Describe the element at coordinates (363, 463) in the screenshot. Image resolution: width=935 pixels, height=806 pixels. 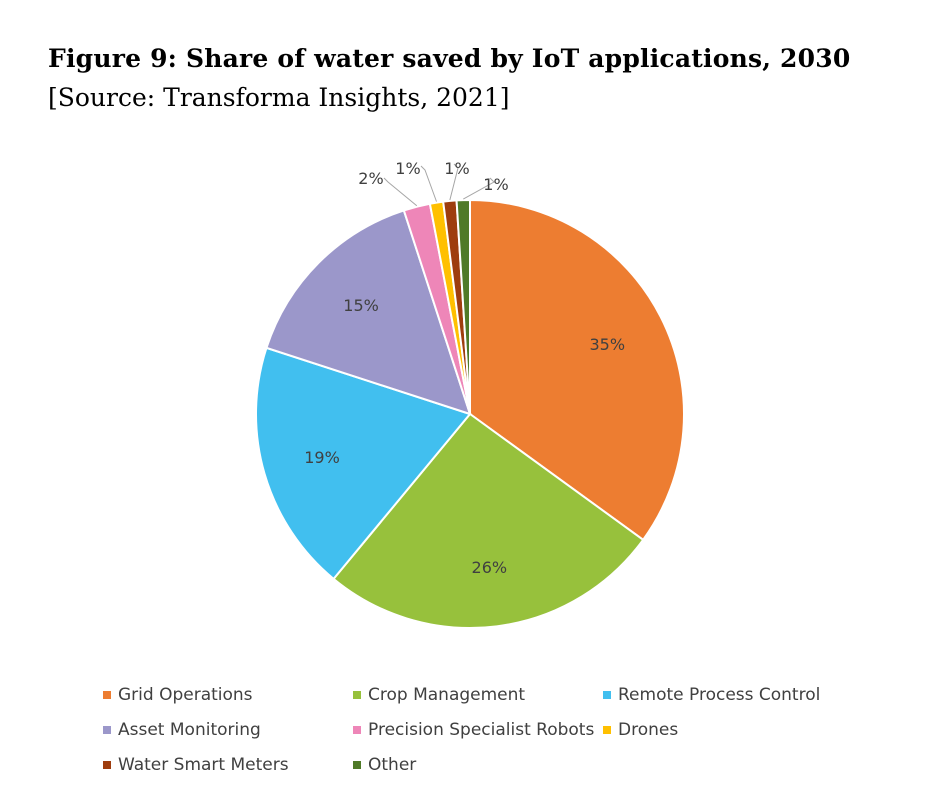
I see `pie-slice-remote-process-control` at that location.